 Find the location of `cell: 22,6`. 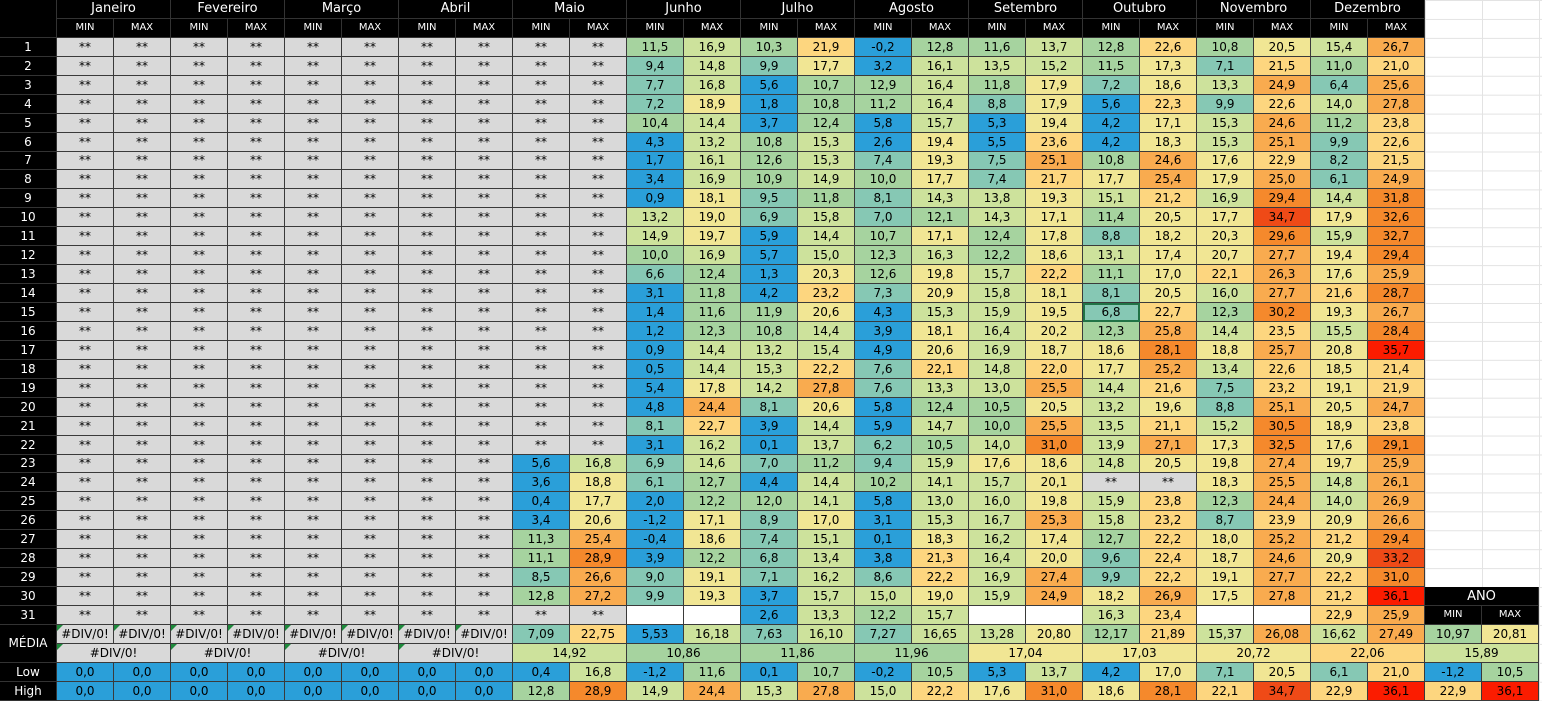

cell: 22,6 is located at coordinates (1396, 142).